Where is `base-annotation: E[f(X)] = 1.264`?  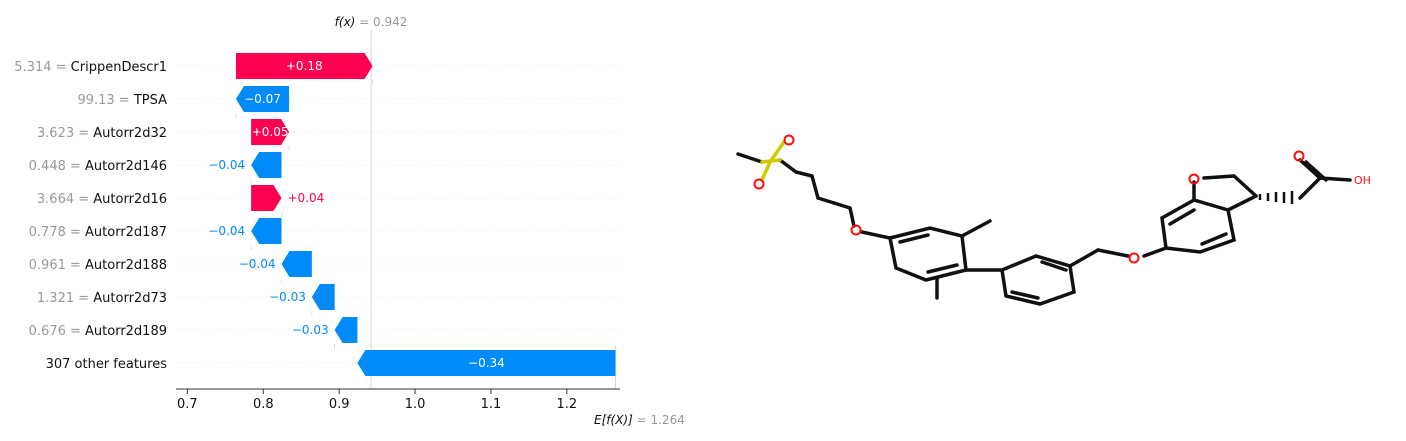 base-annotation: E[f(X)] = 1.264 is located at coordinates (639, 420).